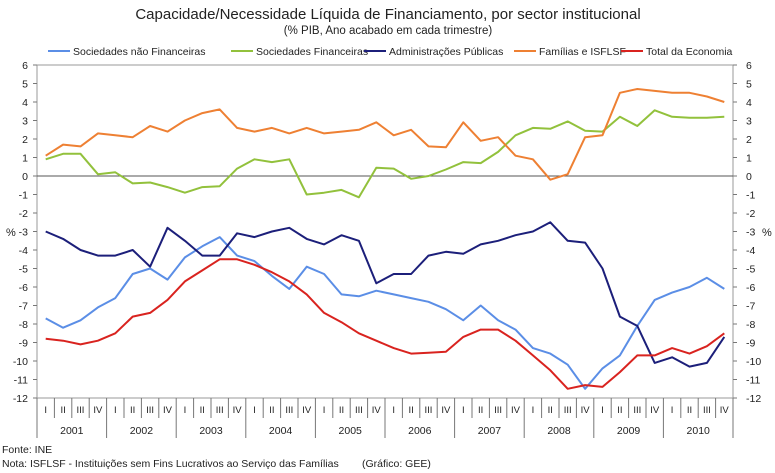 The image size is (775, 473). Describe the element at coordinates (750, 233) in the screenshot. I see `y-tick-label-right: -3` at that location.